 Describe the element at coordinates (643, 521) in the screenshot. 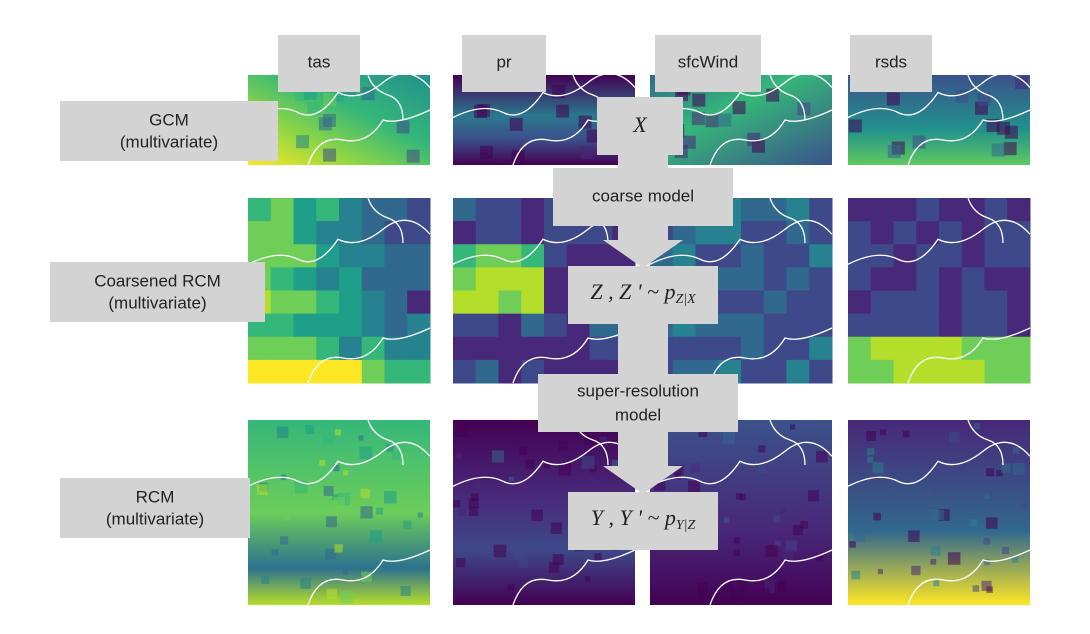

I see `flow-box` at that location.